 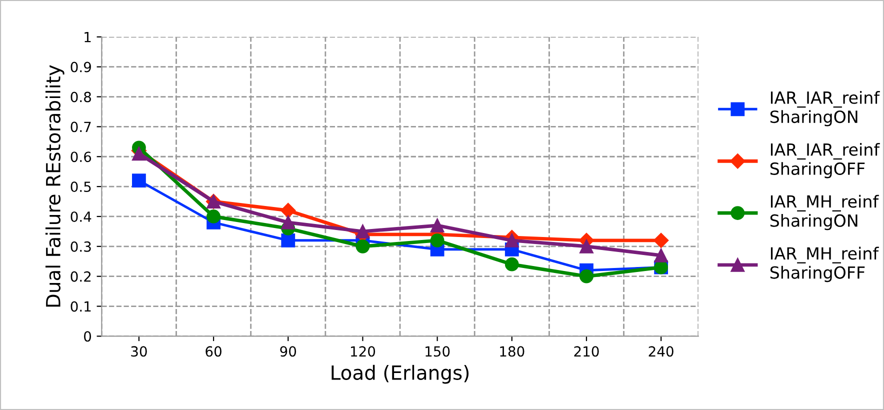 I want to click on x-tick-label: 180, so click(x=512, y=351).